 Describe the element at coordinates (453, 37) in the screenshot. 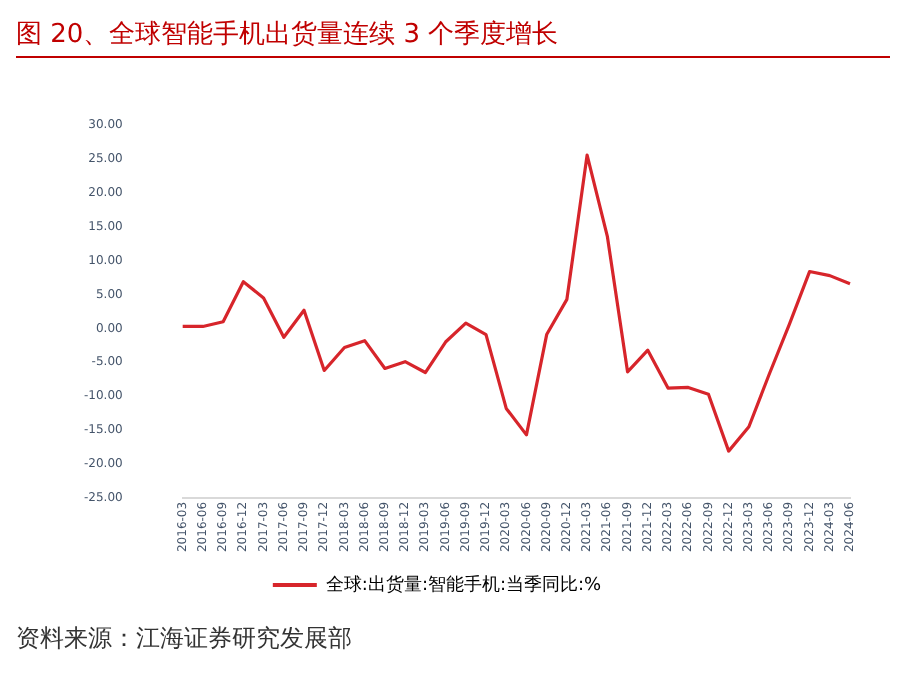

I see `chart-title: 图 20、全球智能手机出货量连续 3 个季度增长` at that location.